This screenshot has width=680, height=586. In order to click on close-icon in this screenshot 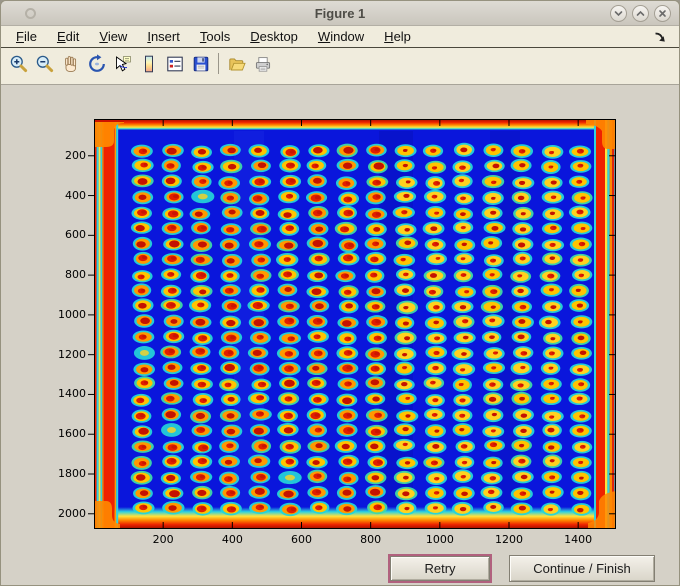, I will do `click(662, 13)`.